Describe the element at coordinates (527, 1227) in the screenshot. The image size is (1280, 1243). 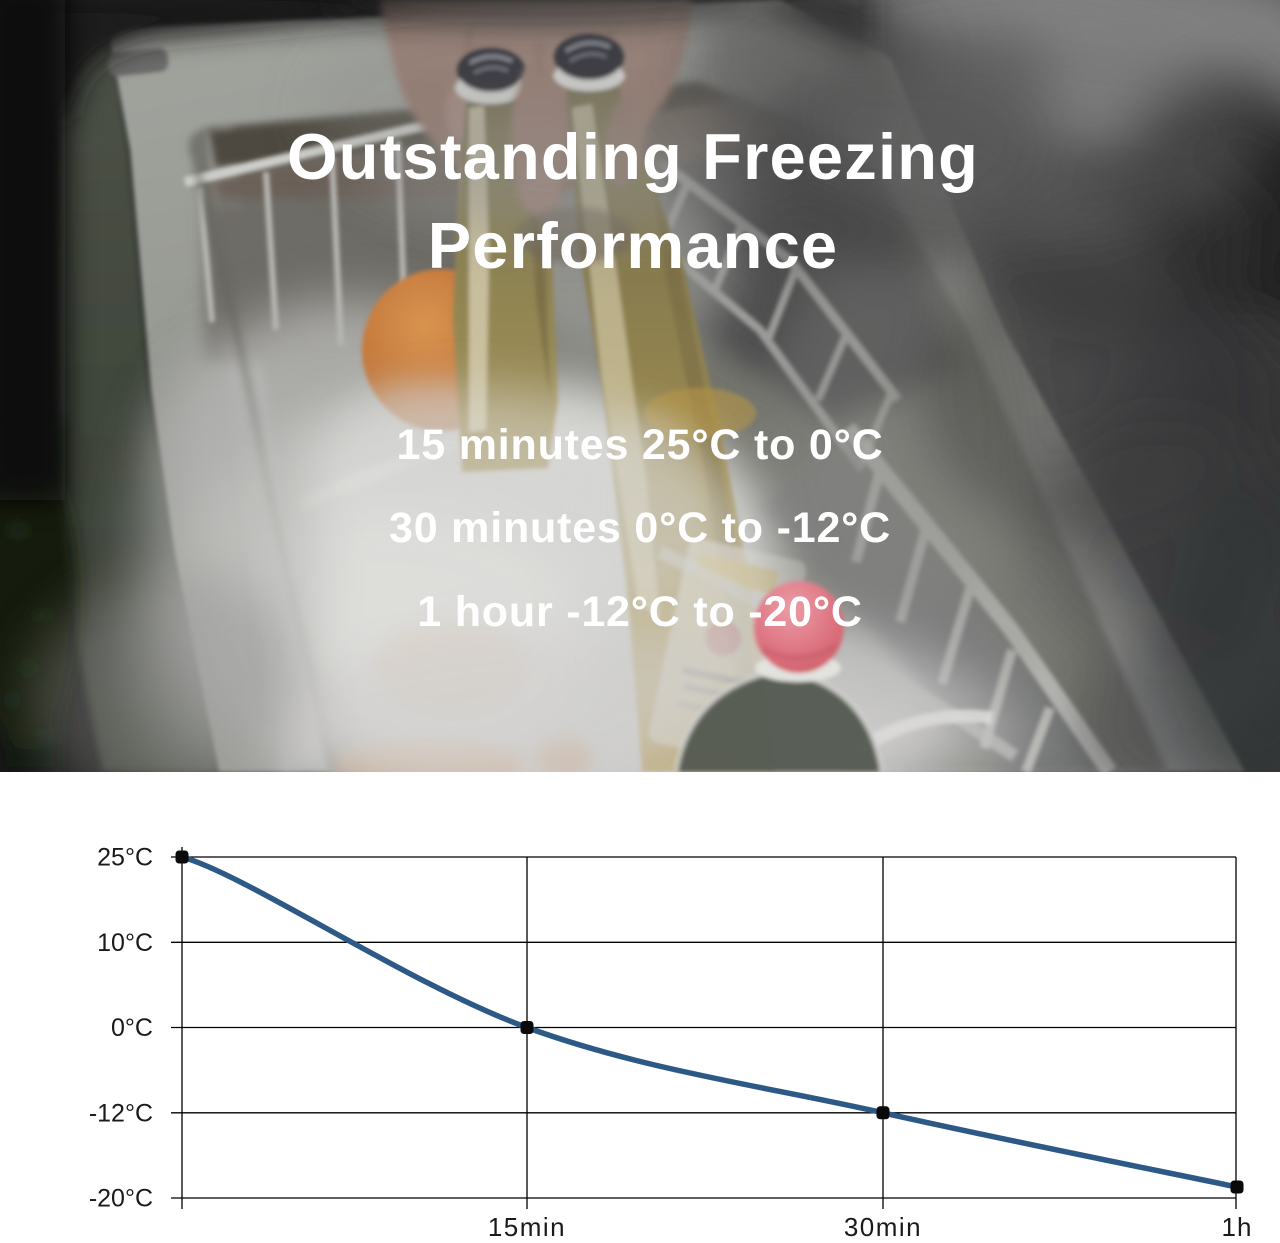
I see `svg-text: 15min` at that location.